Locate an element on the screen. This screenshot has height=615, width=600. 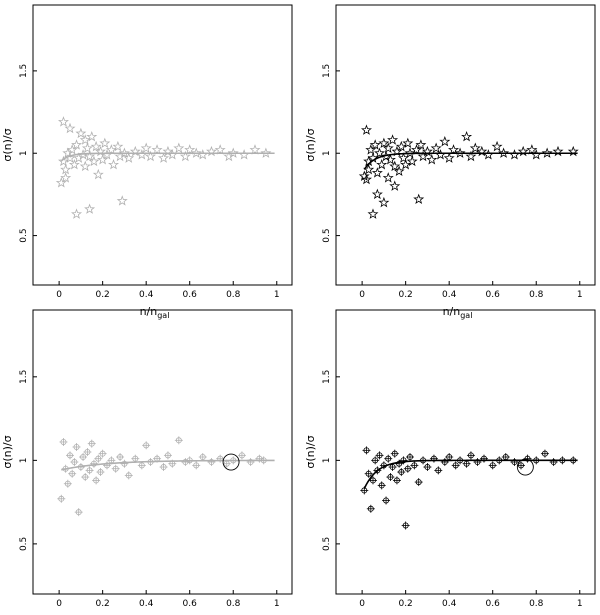
x-tick-label: 0.6 is located at coordinates (190, 604).